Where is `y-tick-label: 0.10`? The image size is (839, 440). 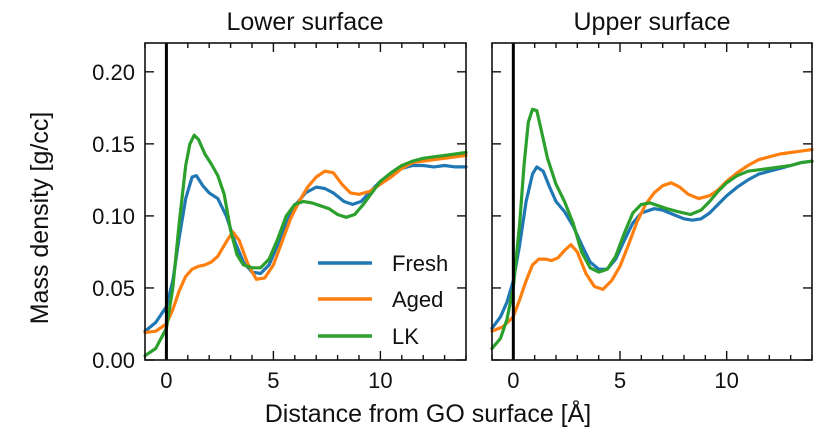 y-tick-label: 0.10 is located at coordinates (113, 216).